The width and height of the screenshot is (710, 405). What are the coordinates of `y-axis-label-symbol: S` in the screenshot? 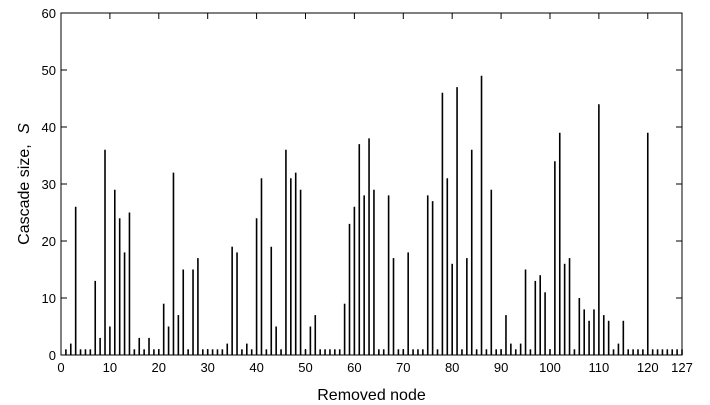 It's located at (24, 128).